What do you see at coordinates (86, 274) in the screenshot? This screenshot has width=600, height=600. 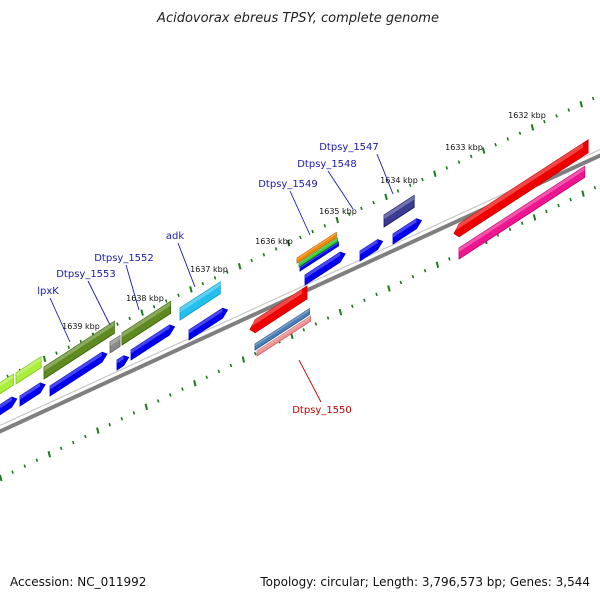 I see `gene-label: Dtpsy_1553` at bounding box center [86, 274].